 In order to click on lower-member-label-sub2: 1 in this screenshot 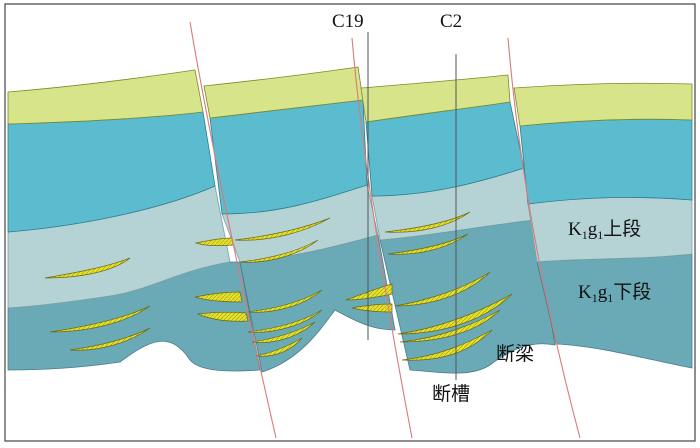, I will do `click(610, 298)`.